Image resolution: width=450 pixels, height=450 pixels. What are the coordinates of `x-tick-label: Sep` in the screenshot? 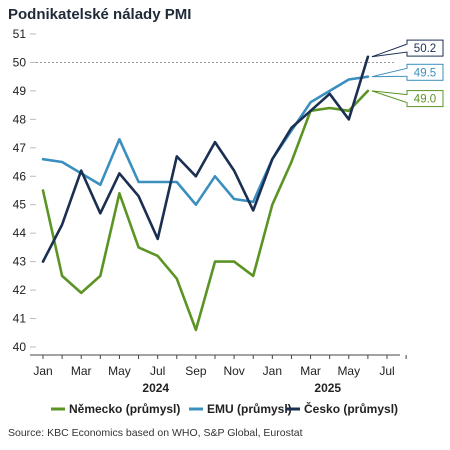 It's located at (196, 371).